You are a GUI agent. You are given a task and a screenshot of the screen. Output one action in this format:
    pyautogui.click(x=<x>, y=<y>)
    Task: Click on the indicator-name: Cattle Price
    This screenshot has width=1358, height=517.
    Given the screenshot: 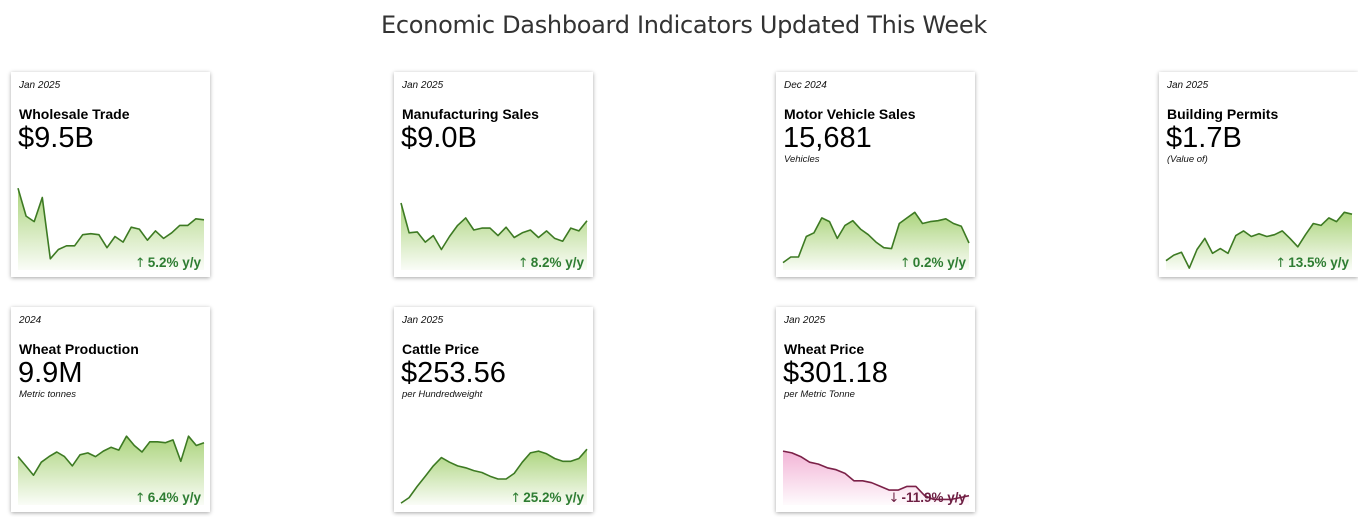 What is the action you would take?
    pyautogui.click(x=441, y=349)
    